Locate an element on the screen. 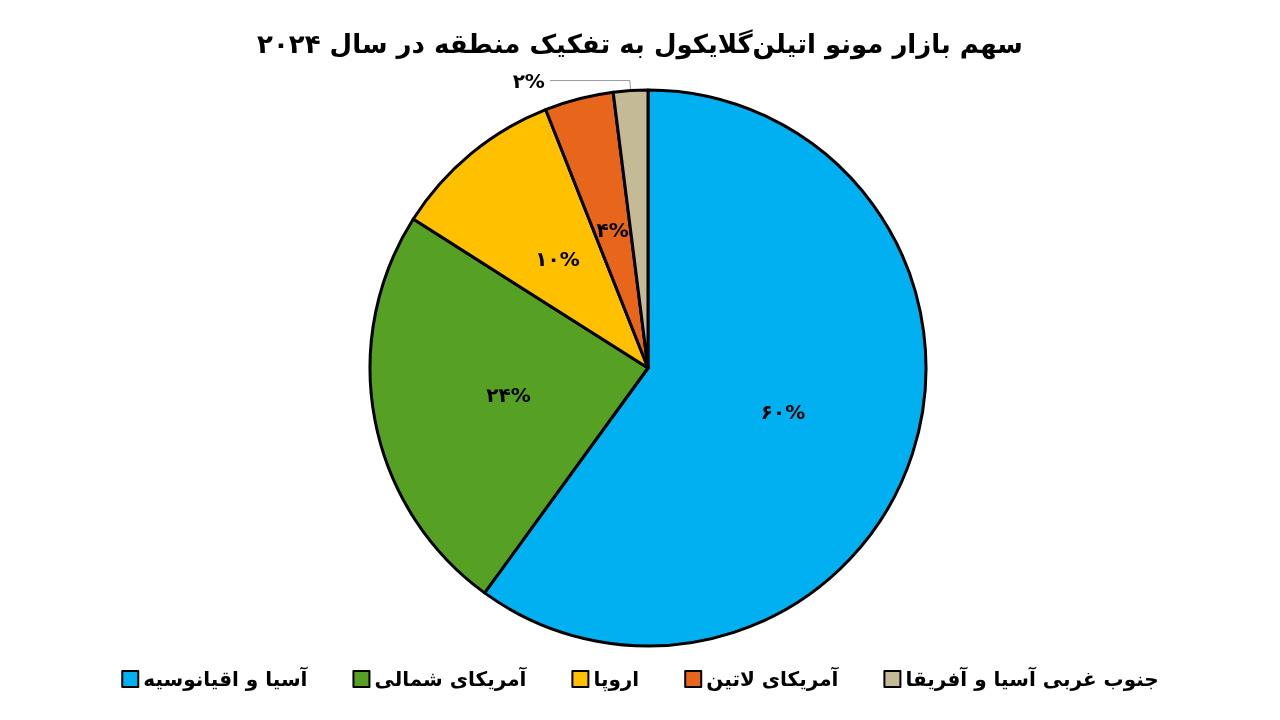 The width and height of the screenshot is (1280, 720). chart-title: سهم بازار مونو اتیلن‌گلایکول به تفکیک منطقه در سال ۲۰۲۴ is located at coordinates (640, 44).